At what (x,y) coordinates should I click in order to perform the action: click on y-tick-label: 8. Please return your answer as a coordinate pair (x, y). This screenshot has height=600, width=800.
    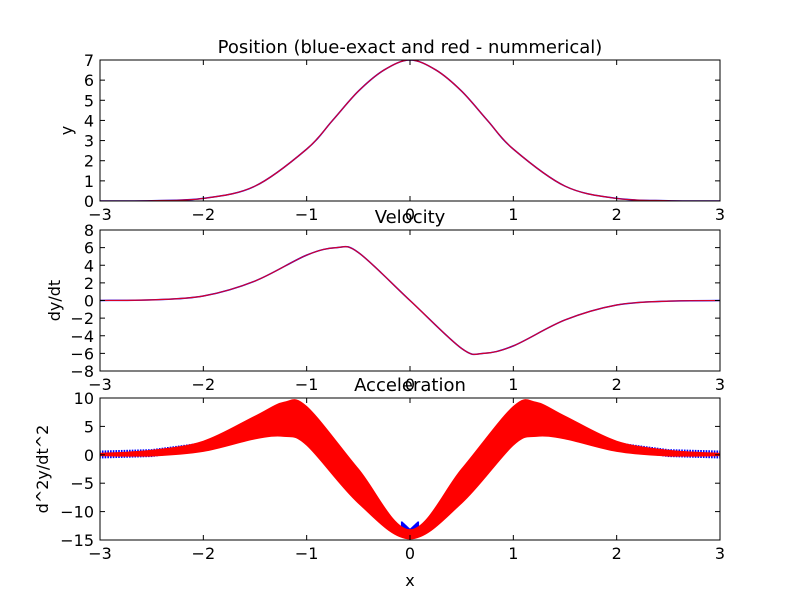
    Looking at the image, I should click on (89, 230).